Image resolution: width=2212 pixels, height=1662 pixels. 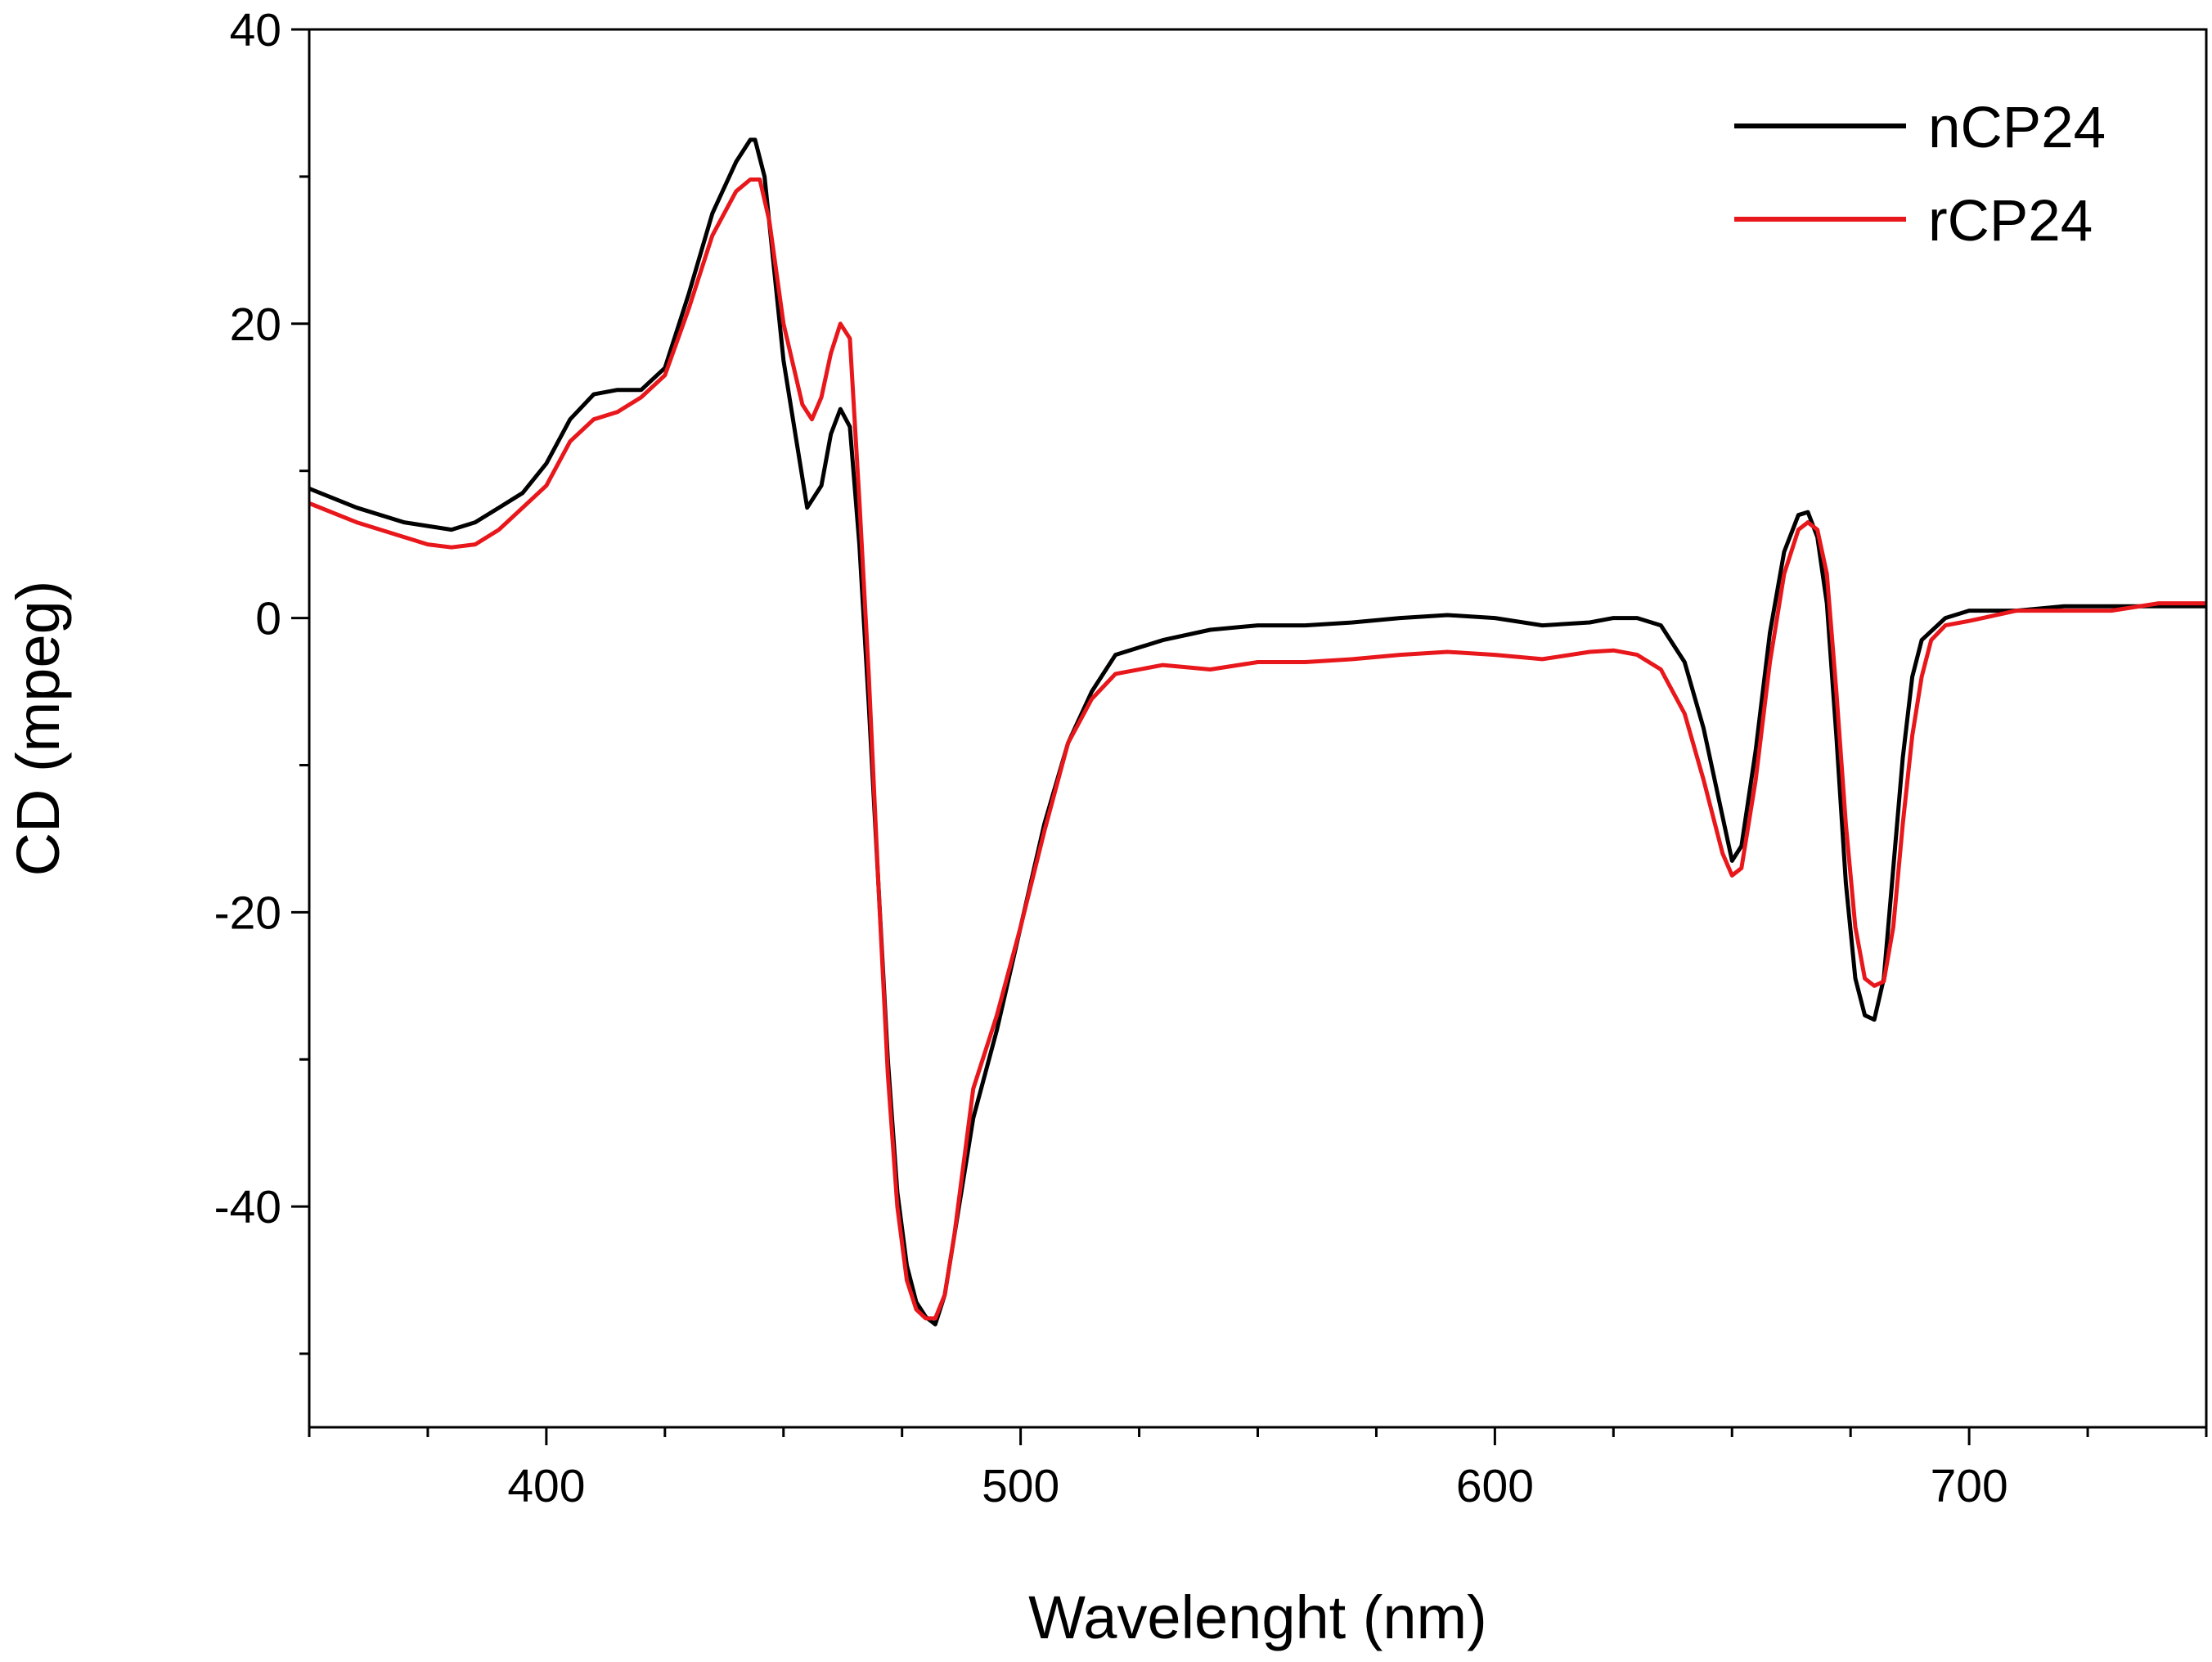 What do you see at coordinates (1257, 1617) in the screenshot?
I see `x-axis-title: Wavelenght (nm)` at bounding box center [1257, 1617].